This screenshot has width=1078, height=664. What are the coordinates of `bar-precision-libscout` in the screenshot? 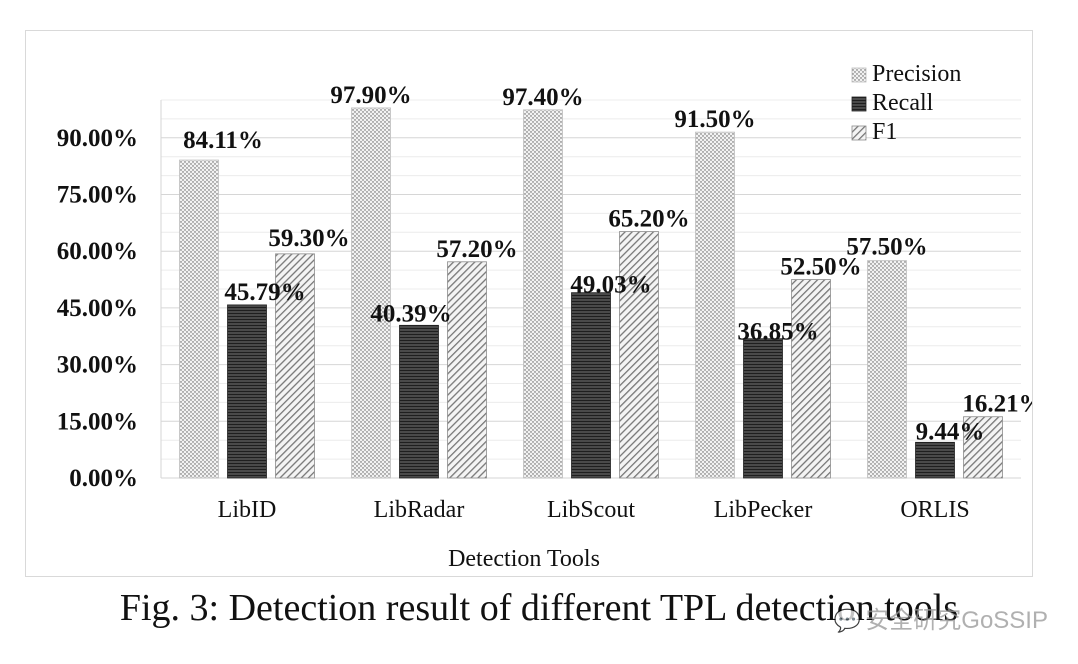 It's located at (543, 294).